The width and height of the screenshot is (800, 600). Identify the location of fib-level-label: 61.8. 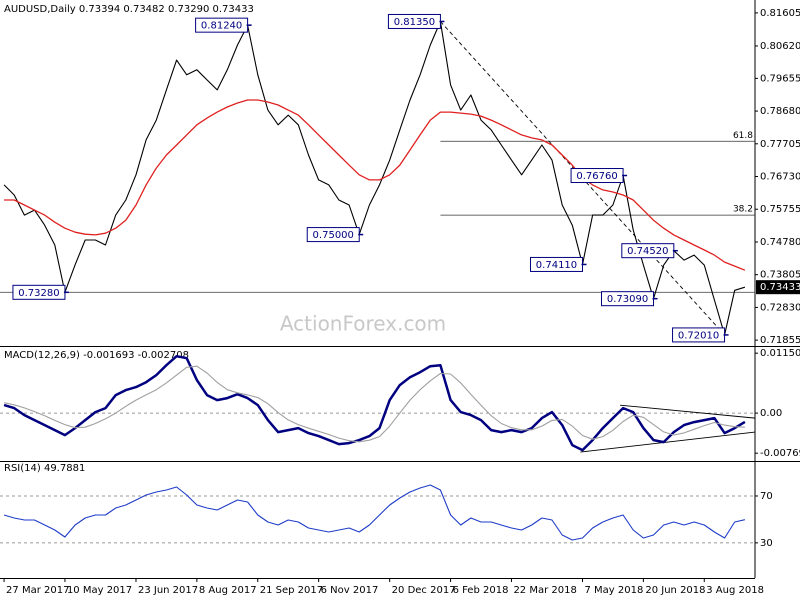
(743, 136).